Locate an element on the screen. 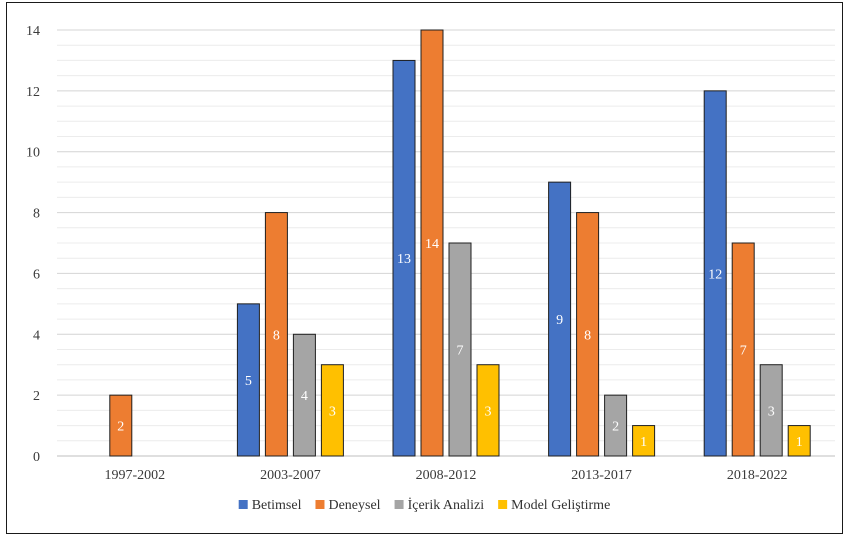  data-label: 4 is located at coordinates (304, 396).